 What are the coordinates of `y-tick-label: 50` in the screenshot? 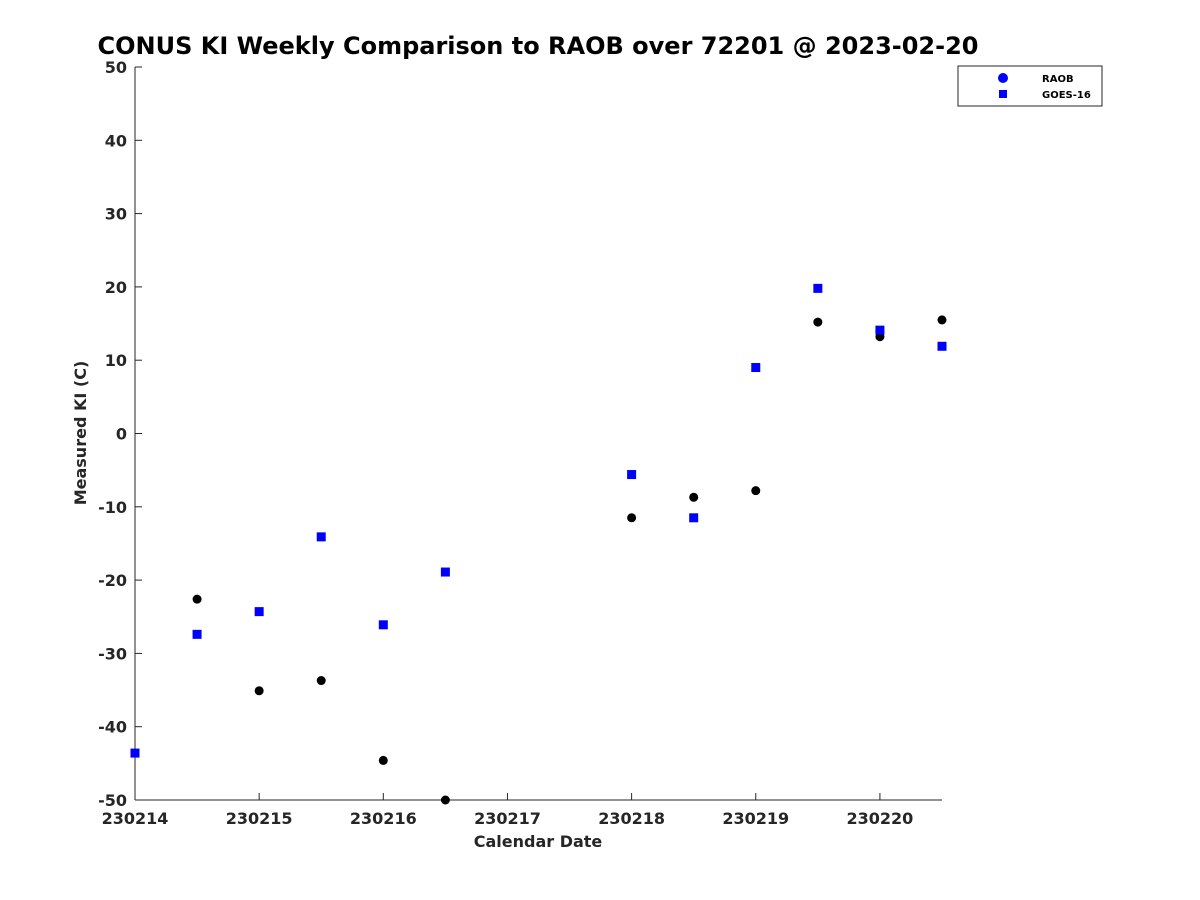 It's located at (116, 67).